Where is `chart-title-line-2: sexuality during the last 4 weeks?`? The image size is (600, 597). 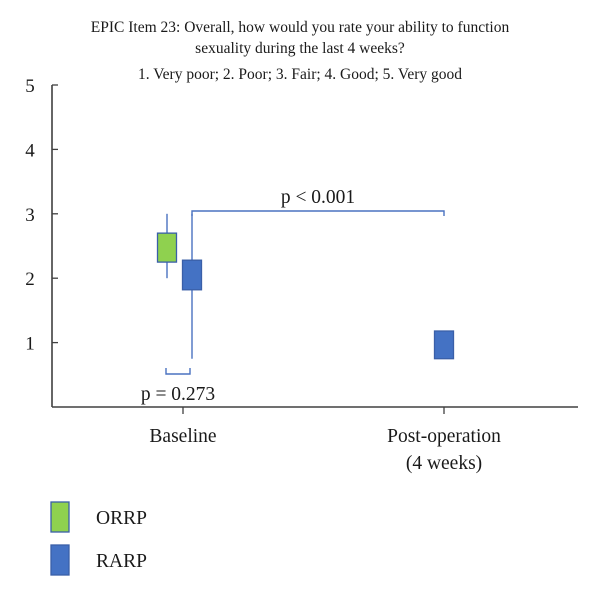
chart-title-line-2: sexuality during the last 4 weeks? is located at coordinates (300, 48).